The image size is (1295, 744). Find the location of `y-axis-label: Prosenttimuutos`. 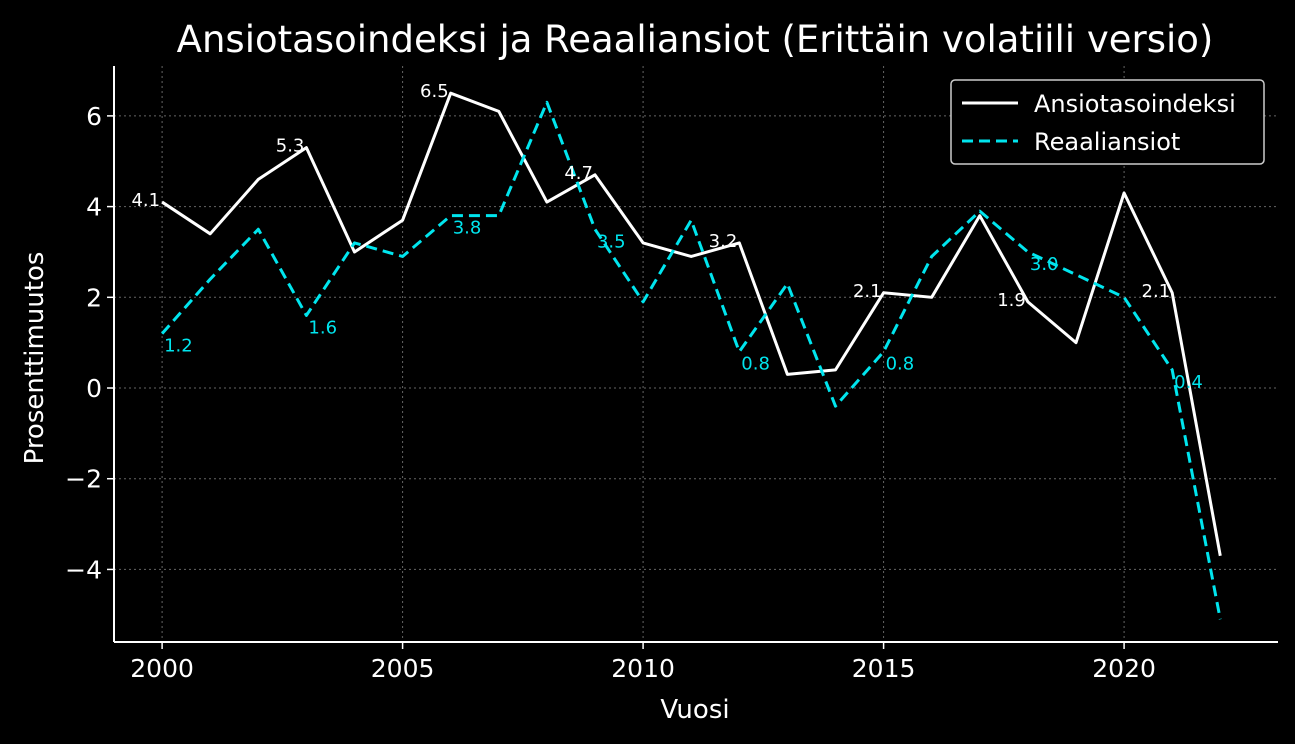

y-axis-label: Prosenttimuutos is located at coordinates (35, 358).